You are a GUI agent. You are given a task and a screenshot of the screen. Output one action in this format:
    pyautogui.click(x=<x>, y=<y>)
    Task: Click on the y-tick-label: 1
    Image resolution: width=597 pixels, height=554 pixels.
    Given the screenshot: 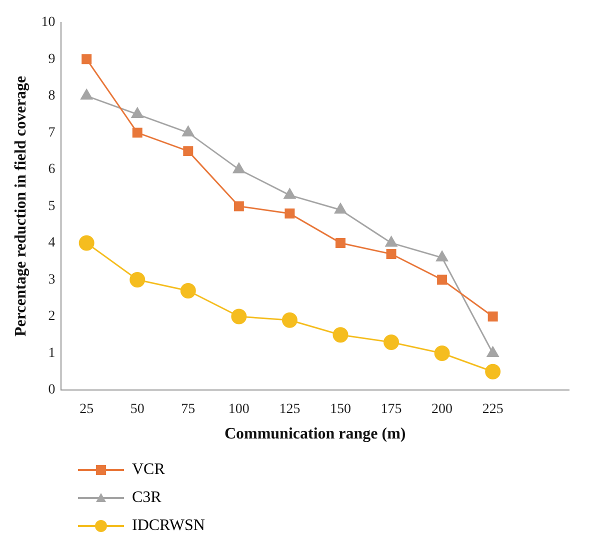 What is the action you would take?
    pyautogui.click(x=52, y=353)
    